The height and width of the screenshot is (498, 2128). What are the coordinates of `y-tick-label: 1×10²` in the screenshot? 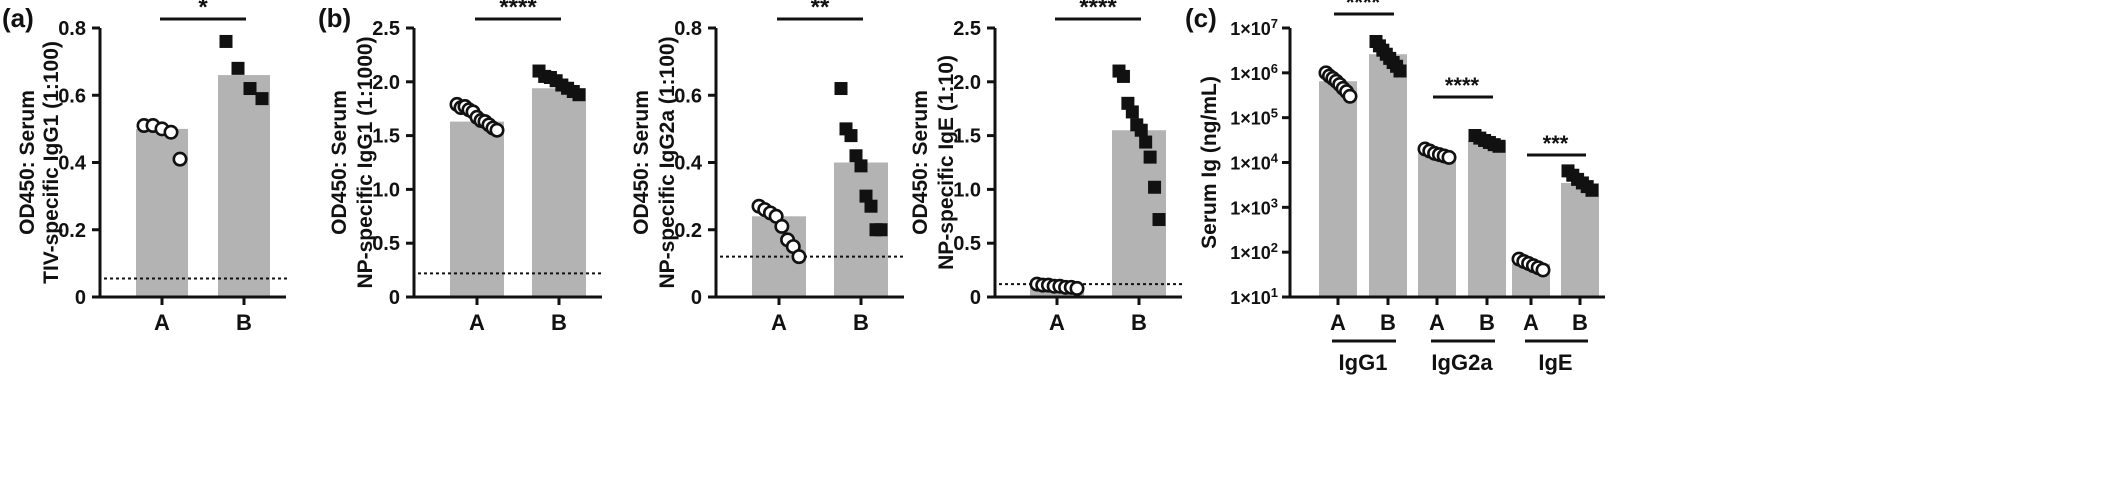 It's located at (1254, 251).